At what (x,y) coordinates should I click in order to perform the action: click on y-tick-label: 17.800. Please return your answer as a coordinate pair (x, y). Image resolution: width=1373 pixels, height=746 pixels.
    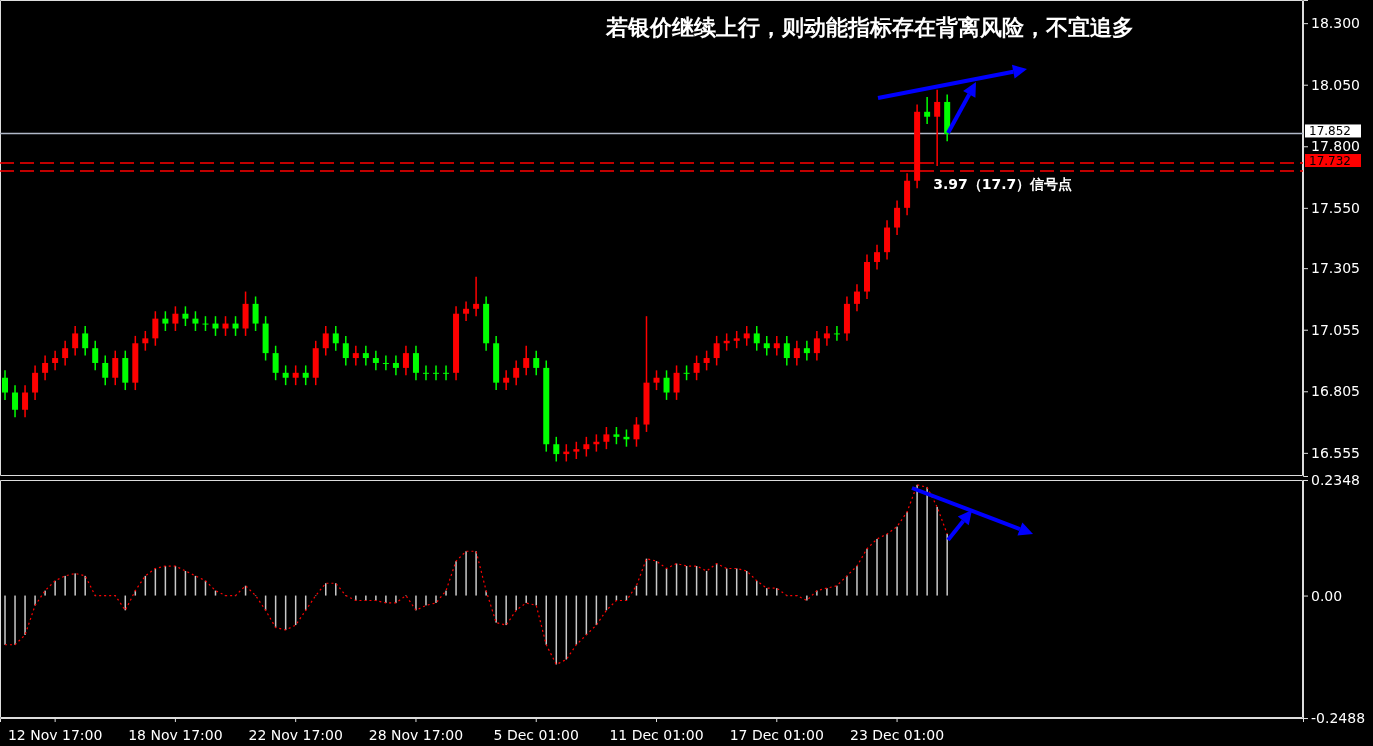
    Looking at the image, I should click on (1335, 146).